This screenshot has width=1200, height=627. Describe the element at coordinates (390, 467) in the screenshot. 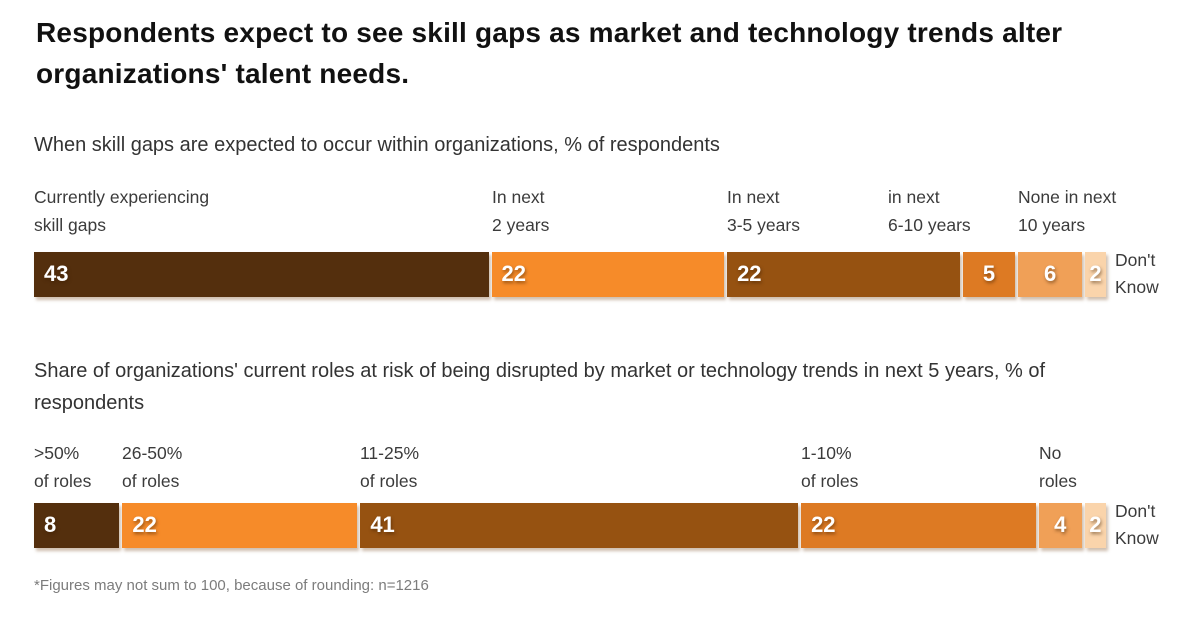

I see `category-label: 11-25% of roles` at that location.